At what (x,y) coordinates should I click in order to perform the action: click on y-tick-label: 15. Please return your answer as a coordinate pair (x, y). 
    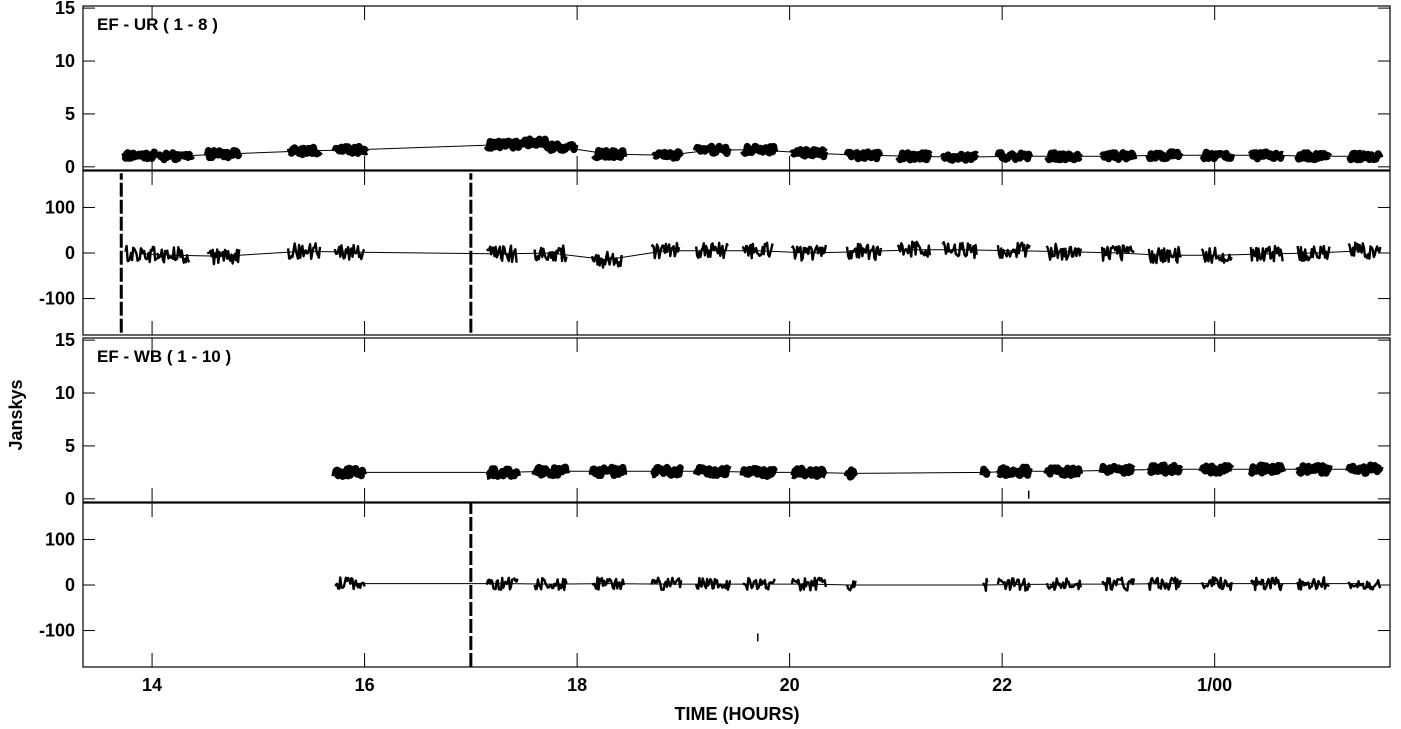
    Looking at the image, I should click on (65, 9).